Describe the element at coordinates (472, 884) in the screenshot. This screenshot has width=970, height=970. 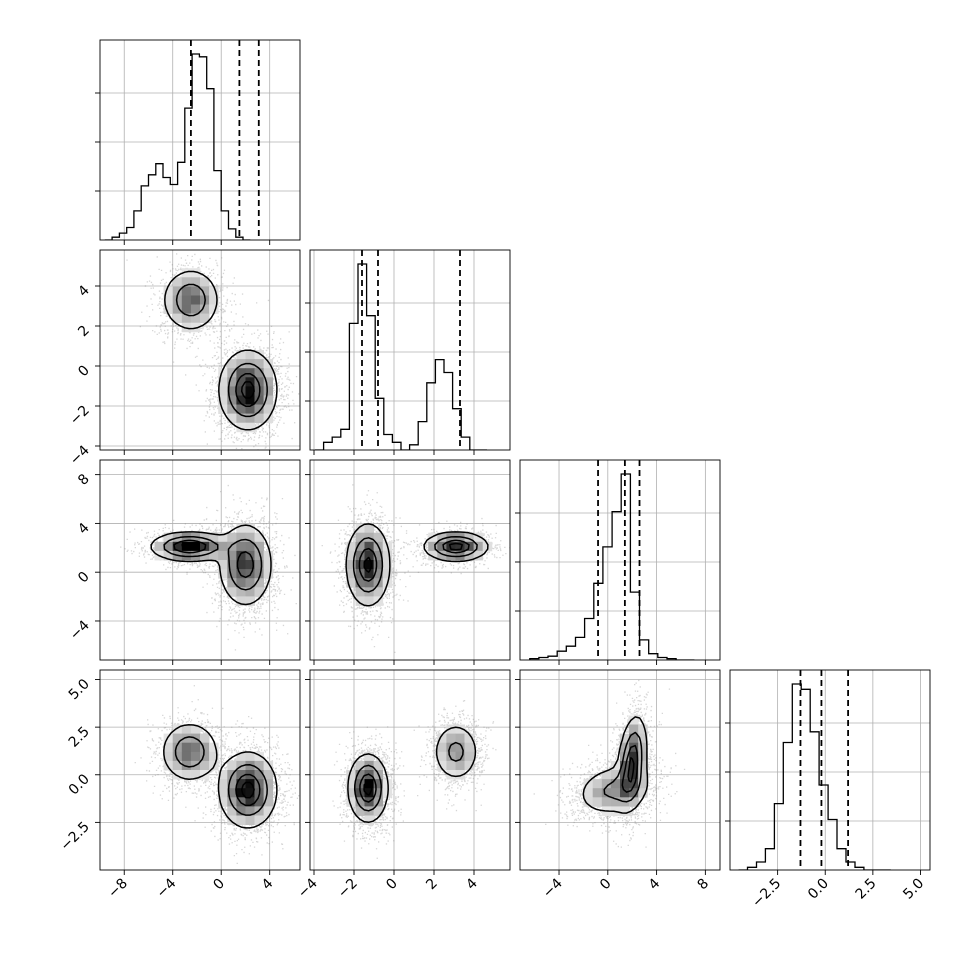
I see `x-tick-label: 4` at that location.